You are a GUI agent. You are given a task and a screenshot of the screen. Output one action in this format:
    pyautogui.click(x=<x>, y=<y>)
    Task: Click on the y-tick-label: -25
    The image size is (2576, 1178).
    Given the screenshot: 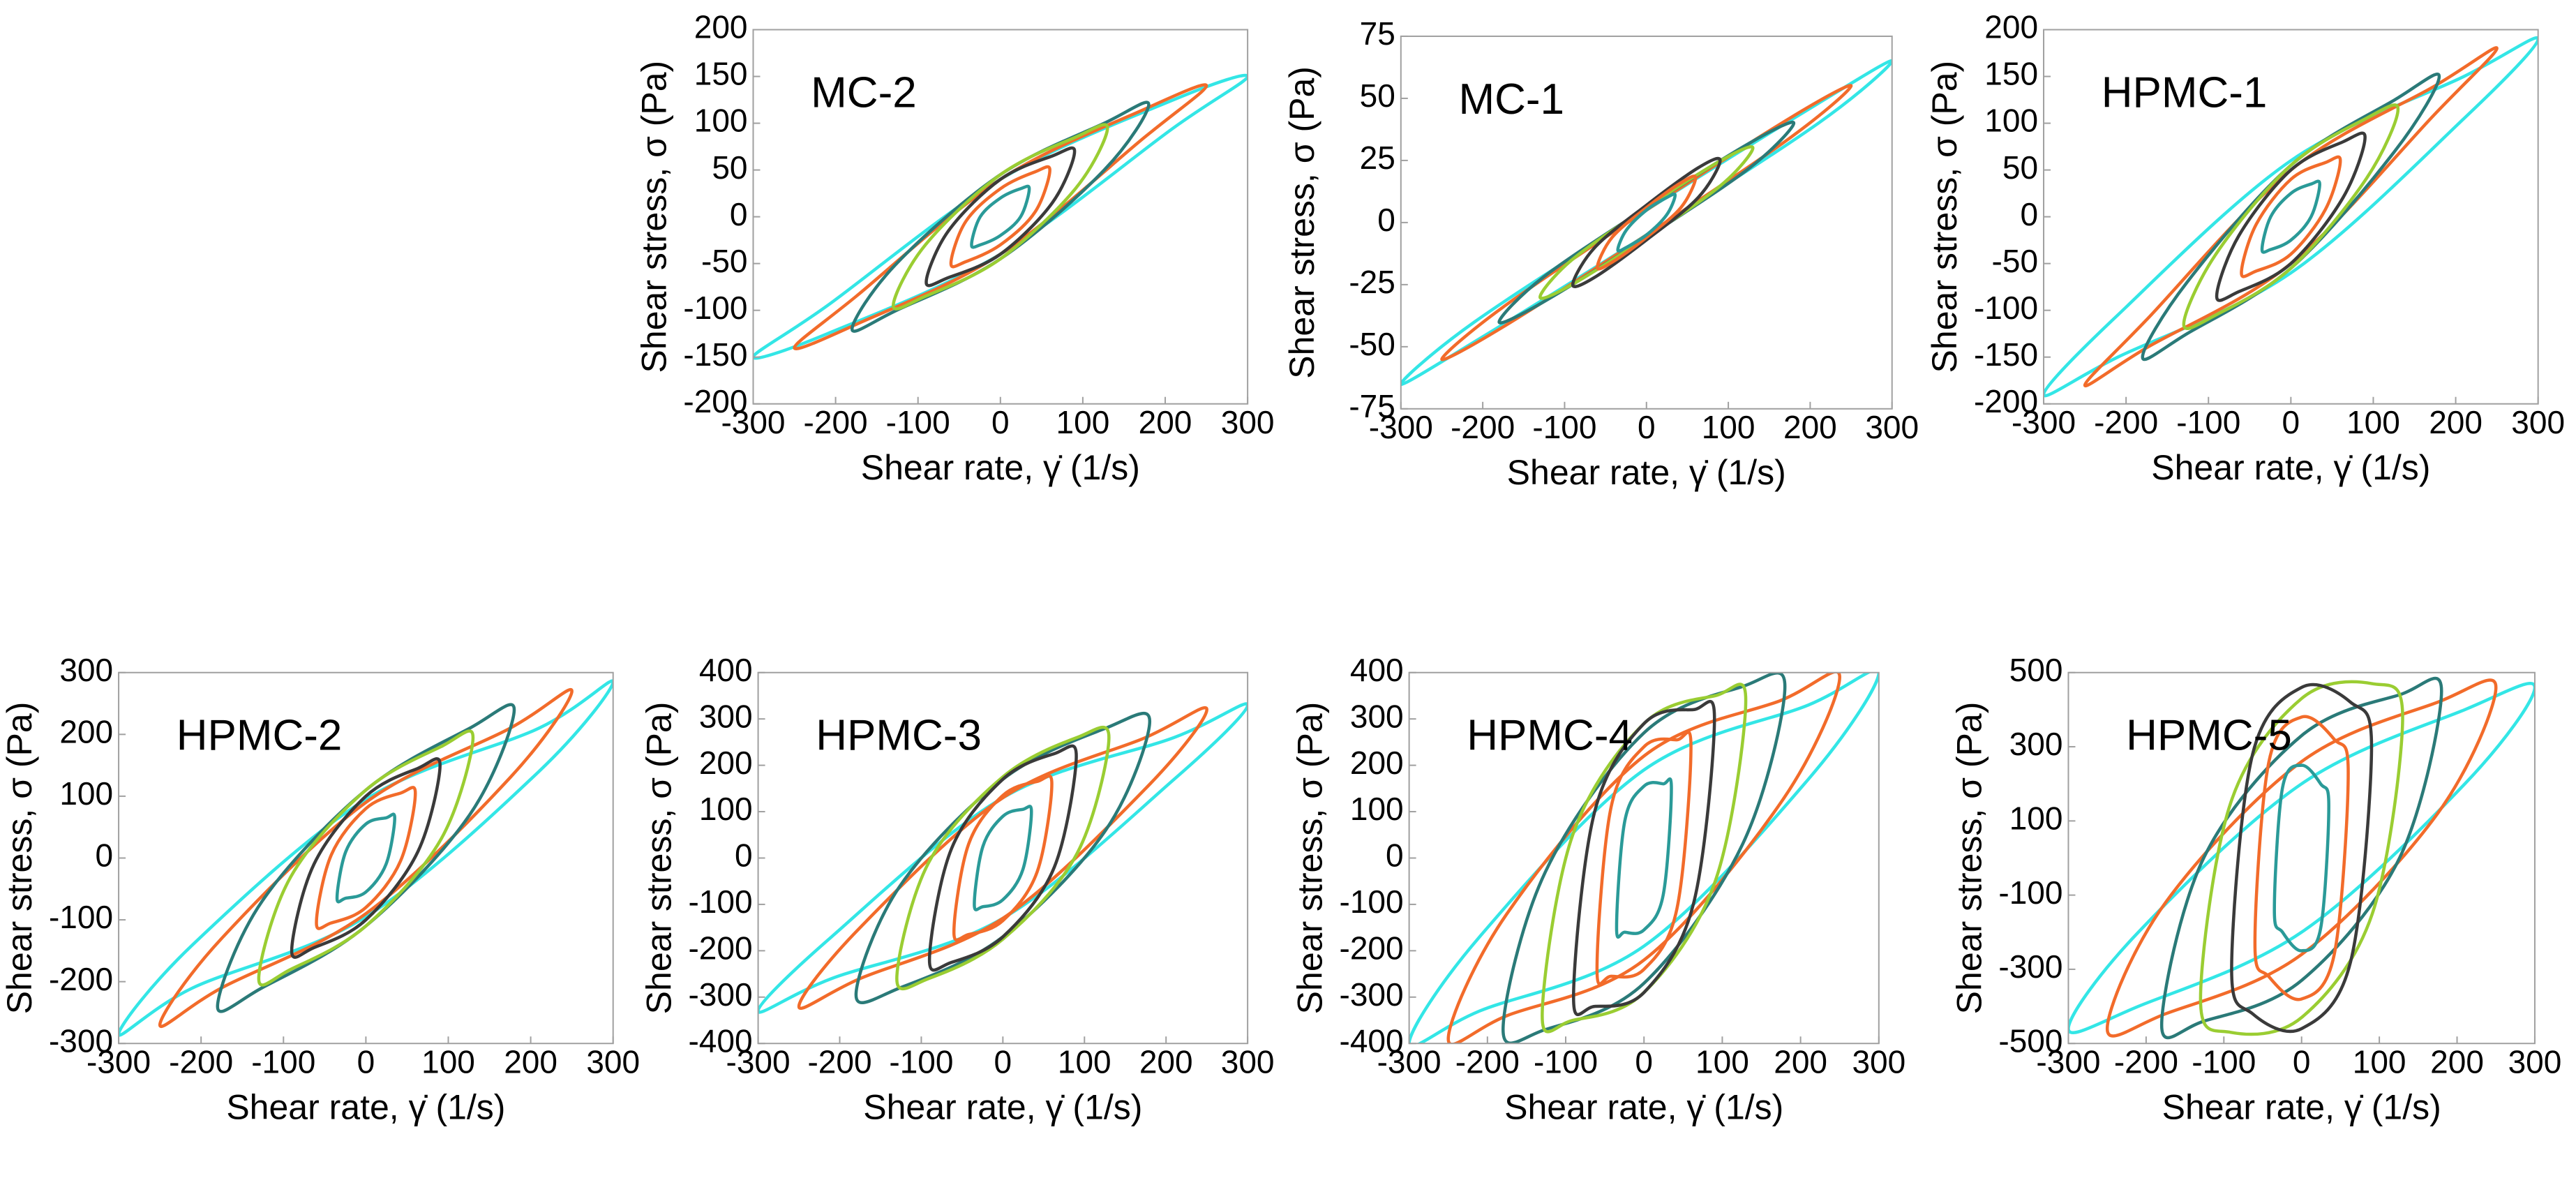 What is the action you would take?
    pyautogui.click(x=1372, y=282)
    